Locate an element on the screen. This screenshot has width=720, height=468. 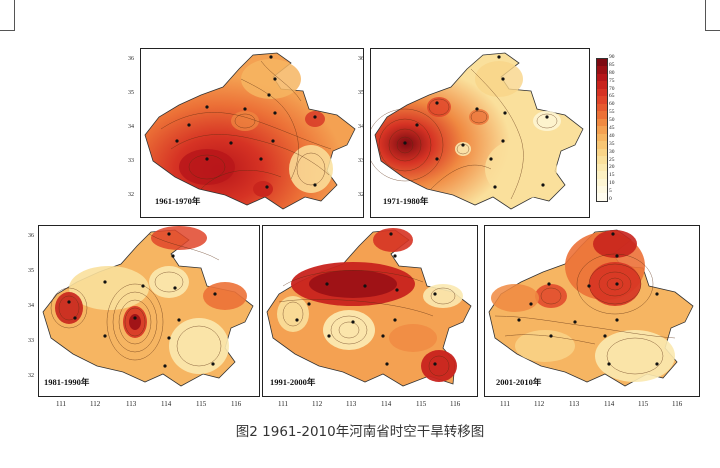
crop-mark-right-h is located at coordinates (712, 30).